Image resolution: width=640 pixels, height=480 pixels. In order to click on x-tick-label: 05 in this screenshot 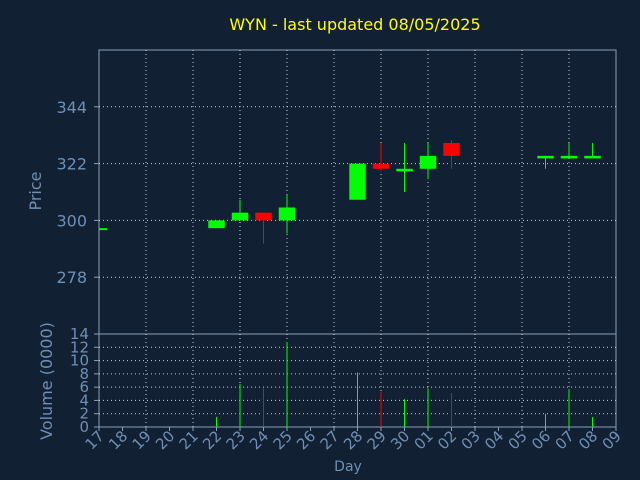, I will do `click(518, 440)`.